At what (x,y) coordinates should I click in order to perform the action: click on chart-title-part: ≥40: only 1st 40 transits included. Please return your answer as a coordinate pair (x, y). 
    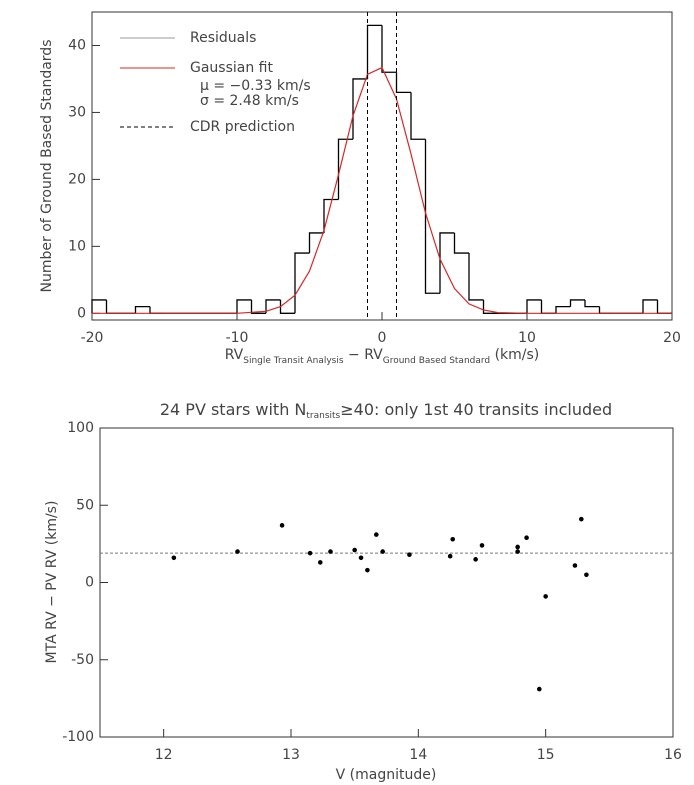
    Looking at the image, I should click on (476, 409).